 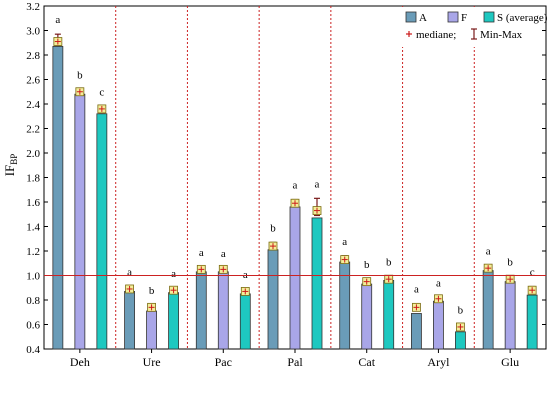 What do you see at coordinates (33, 228) in the screenshot?
I see `y-tick-label: 1.4` at bounding box center [33, 228].